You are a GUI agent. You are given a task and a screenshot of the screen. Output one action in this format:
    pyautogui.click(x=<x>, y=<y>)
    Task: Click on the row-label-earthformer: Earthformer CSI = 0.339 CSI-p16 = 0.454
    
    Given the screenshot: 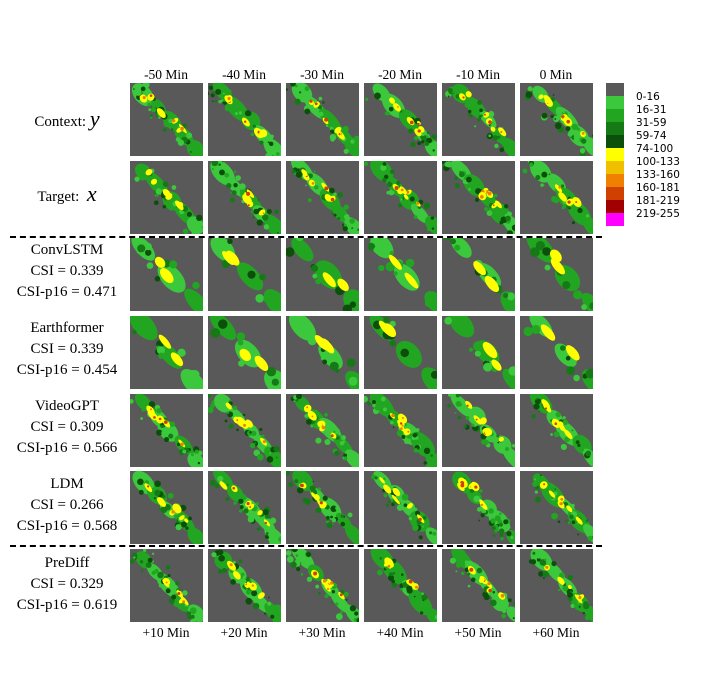 What is the action you would take?
    pyautogui.click(x=67, y=349)
    